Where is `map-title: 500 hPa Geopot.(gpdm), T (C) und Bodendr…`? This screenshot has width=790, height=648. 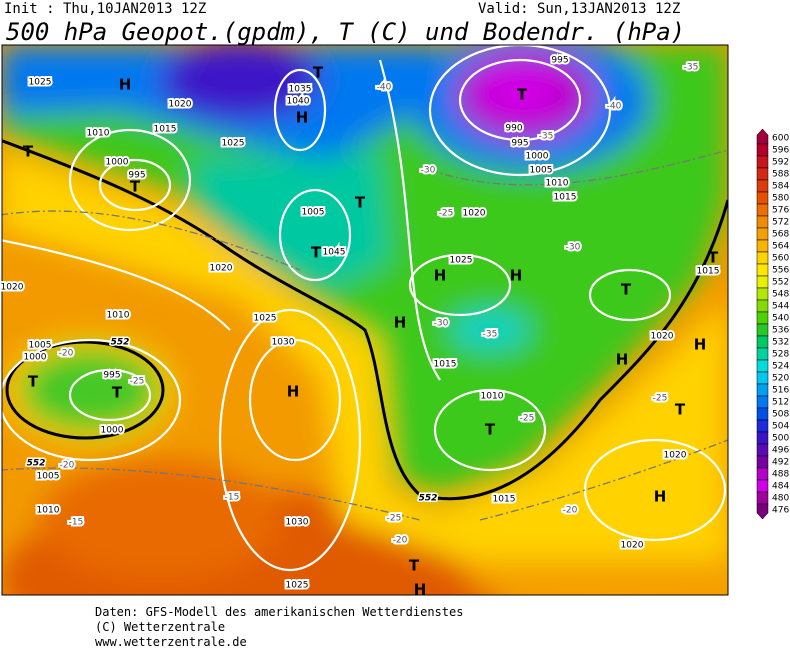
map-title: 500 hPa Geopot.(gpdm), T (C) und Bodendr… is located at coordinates (345, 32).